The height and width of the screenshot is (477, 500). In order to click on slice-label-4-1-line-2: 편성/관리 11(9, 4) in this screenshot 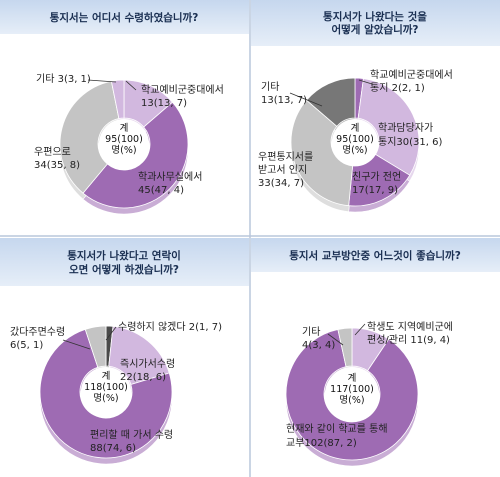, I will do `click(408, 340)`.